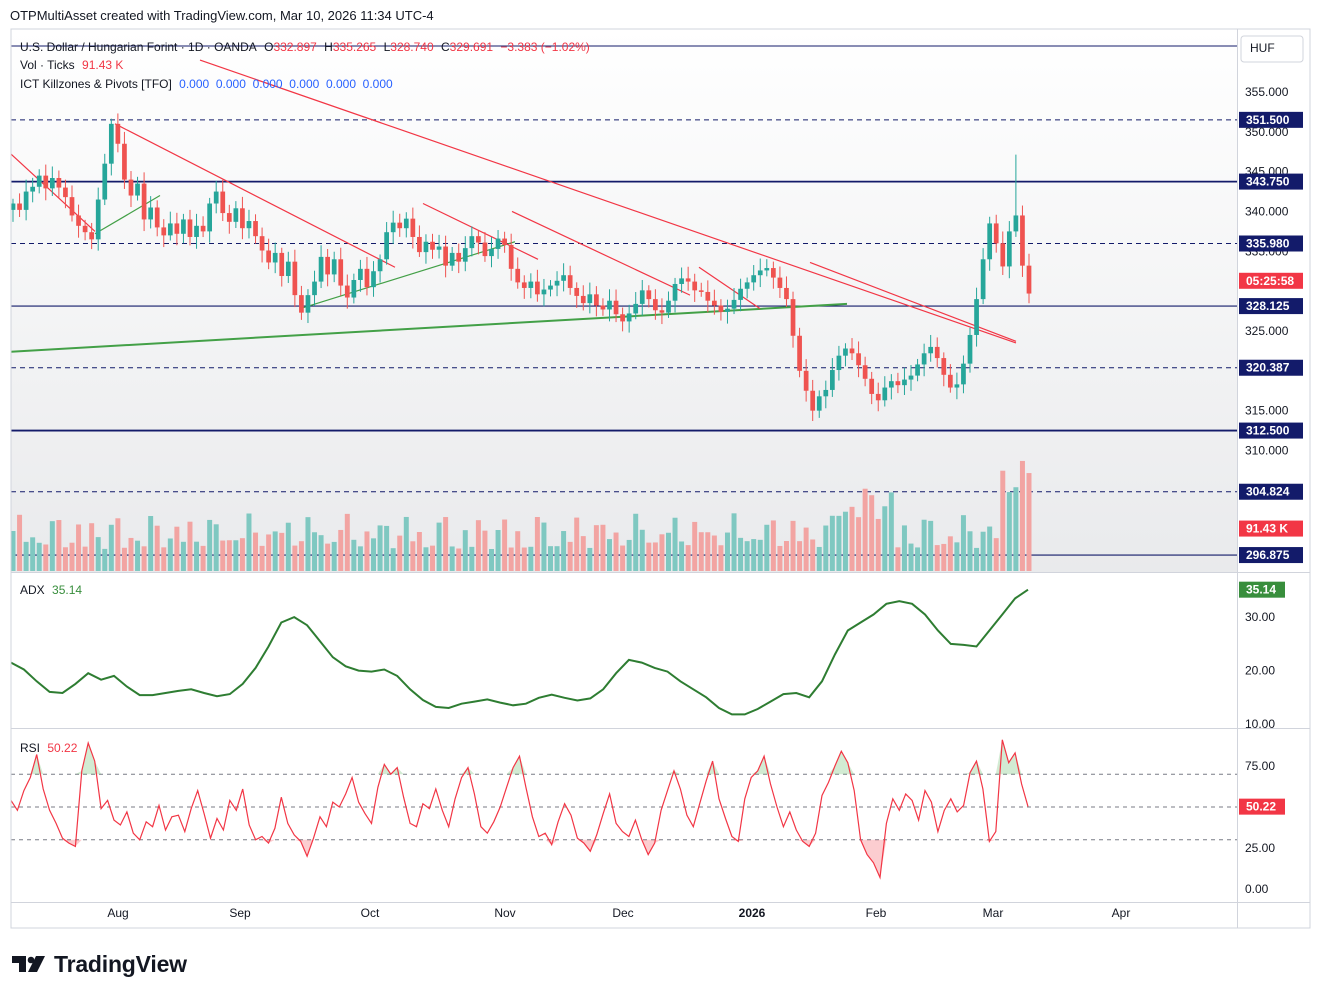 The width and height of the screenshot is (1321, 997). Describe the element at coordinates (1260, 617) in the screenshot. I see `adx-tick-label: 30.00` at that location.